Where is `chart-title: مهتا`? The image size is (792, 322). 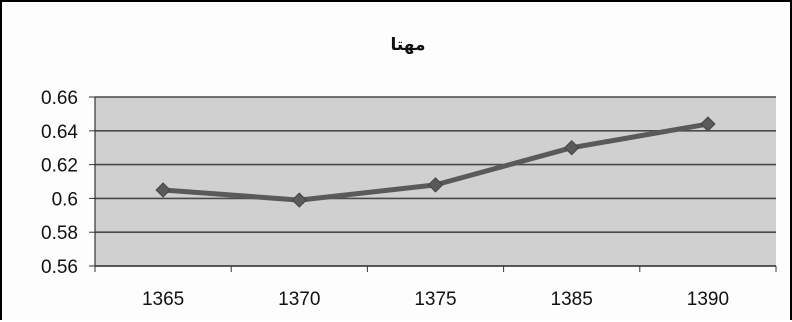
chart-title: مهتا is located at coordinates (407, 45).